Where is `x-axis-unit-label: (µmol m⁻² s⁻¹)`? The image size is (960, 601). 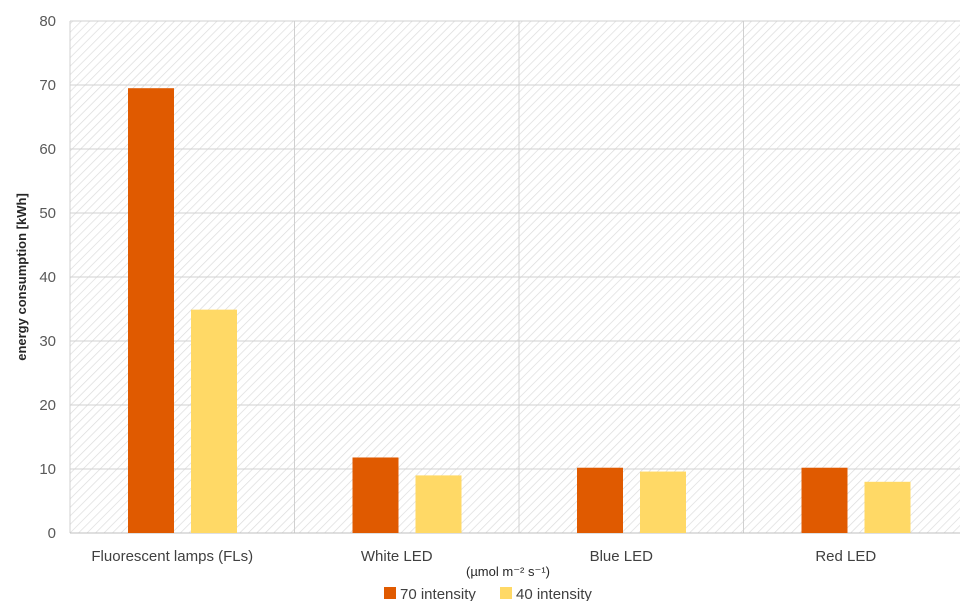
x-axis-unit-label: (µmol m⁻² s⁻¹) is located at coordinates (508, 571).